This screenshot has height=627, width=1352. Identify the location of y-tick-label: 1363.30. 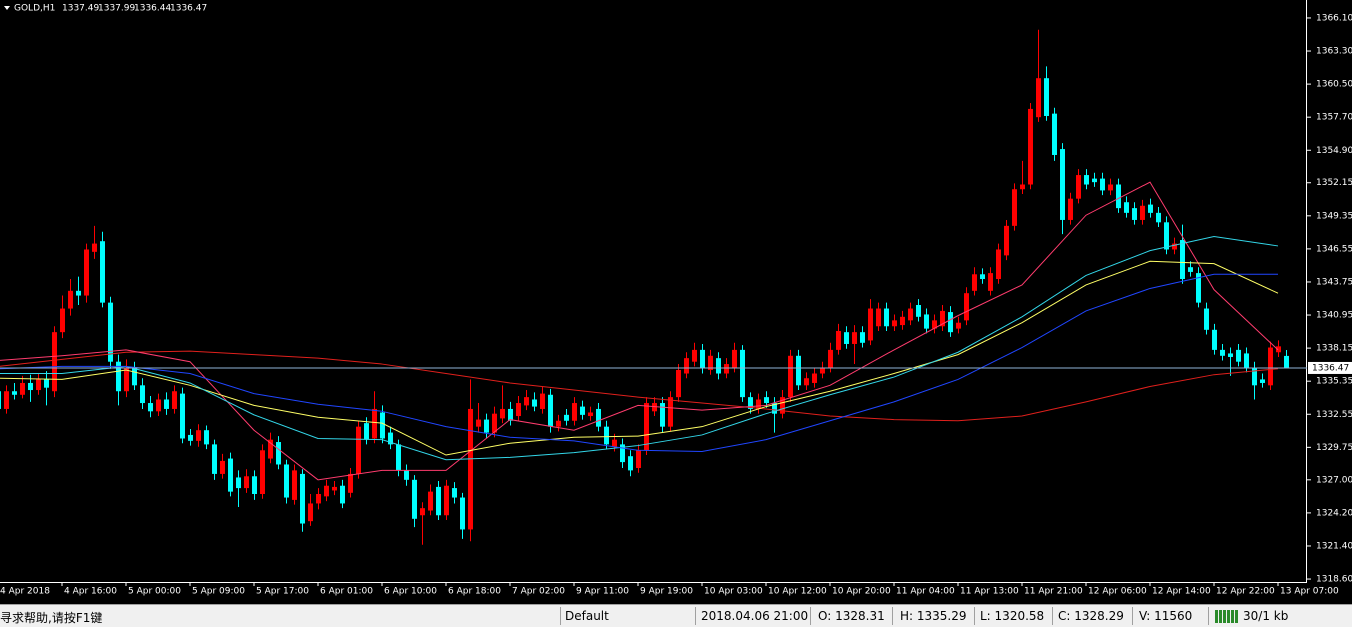
(1334, 52).